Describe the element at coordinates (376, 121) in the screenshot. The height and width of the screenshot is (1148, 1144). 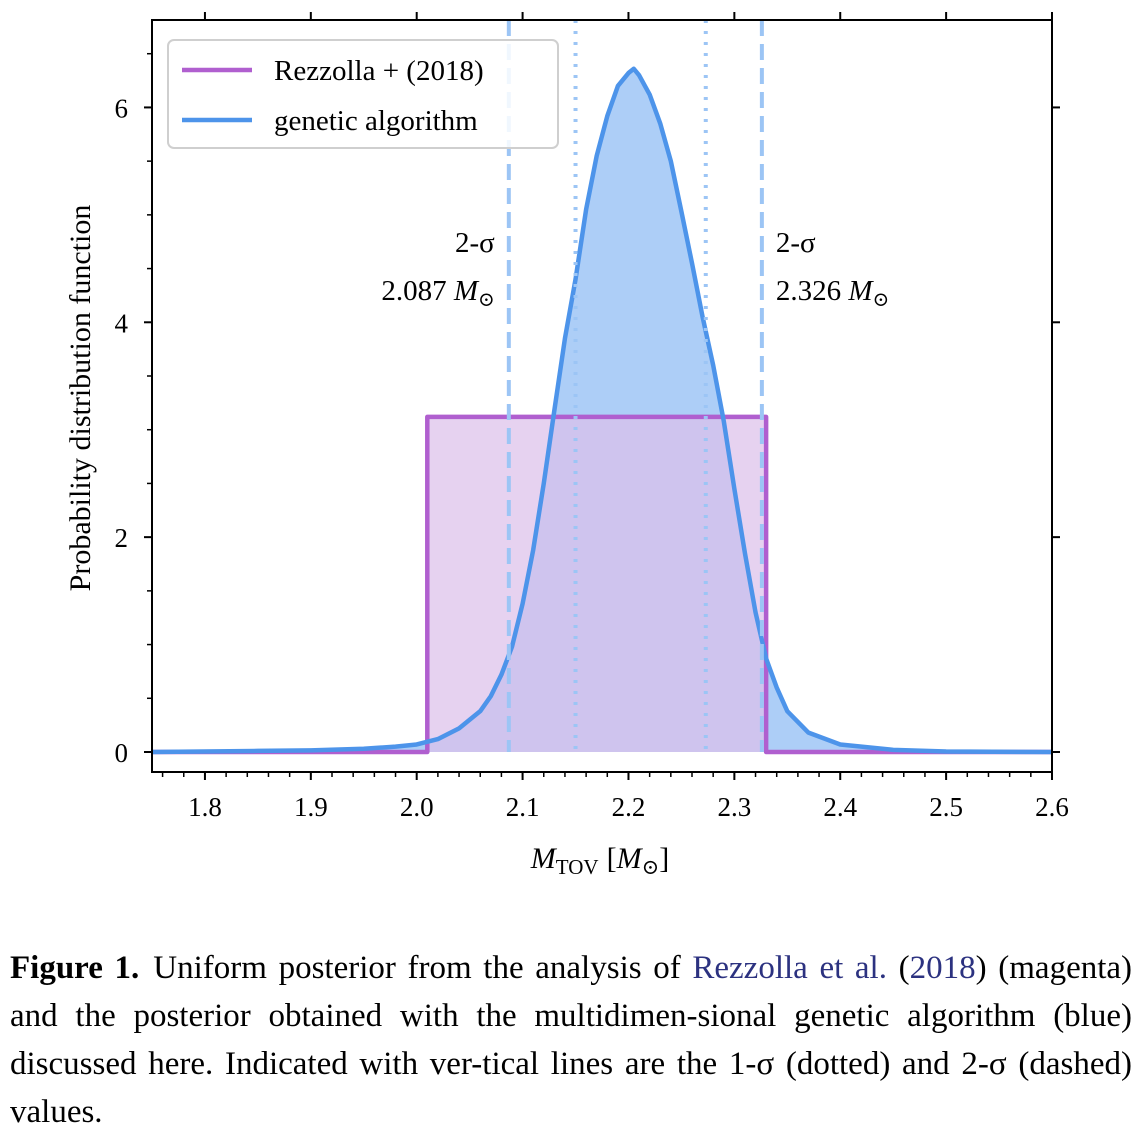
I see `legend-label-genetic: genetic algorithm` at that location.